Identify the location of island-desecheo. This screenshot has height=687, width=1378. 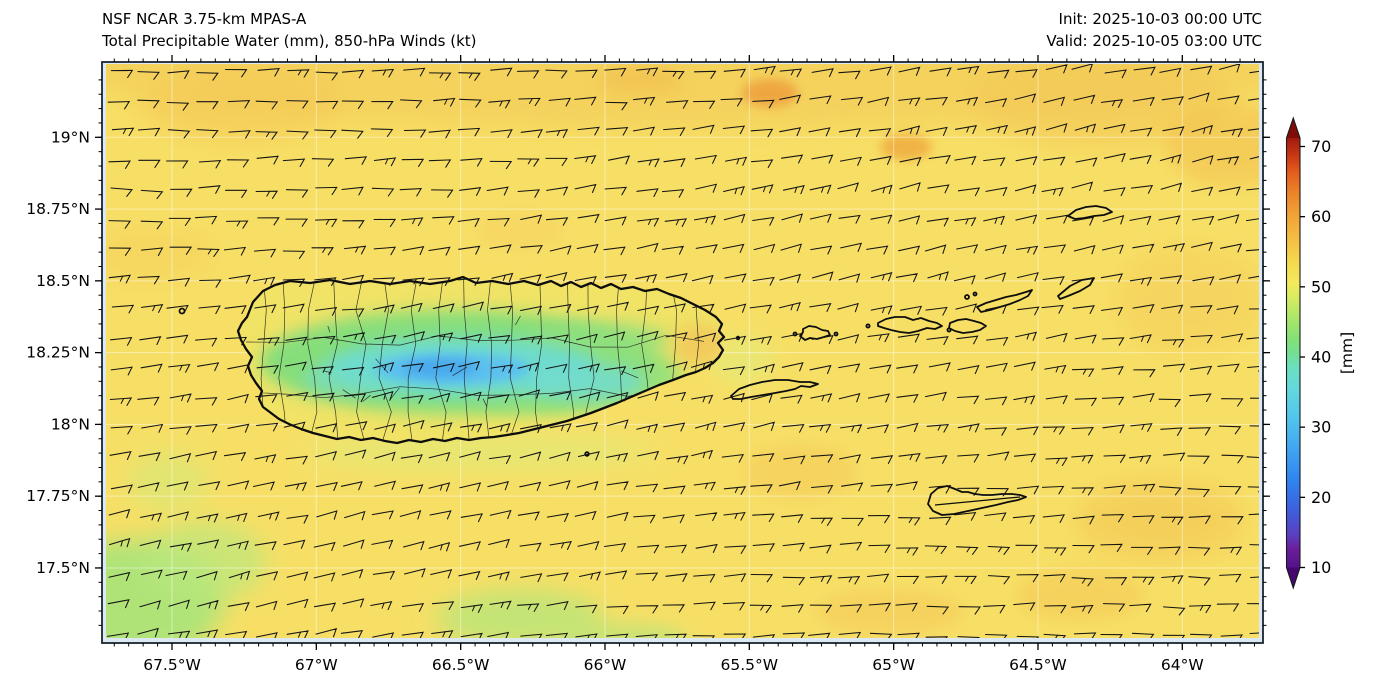
(182, 311).